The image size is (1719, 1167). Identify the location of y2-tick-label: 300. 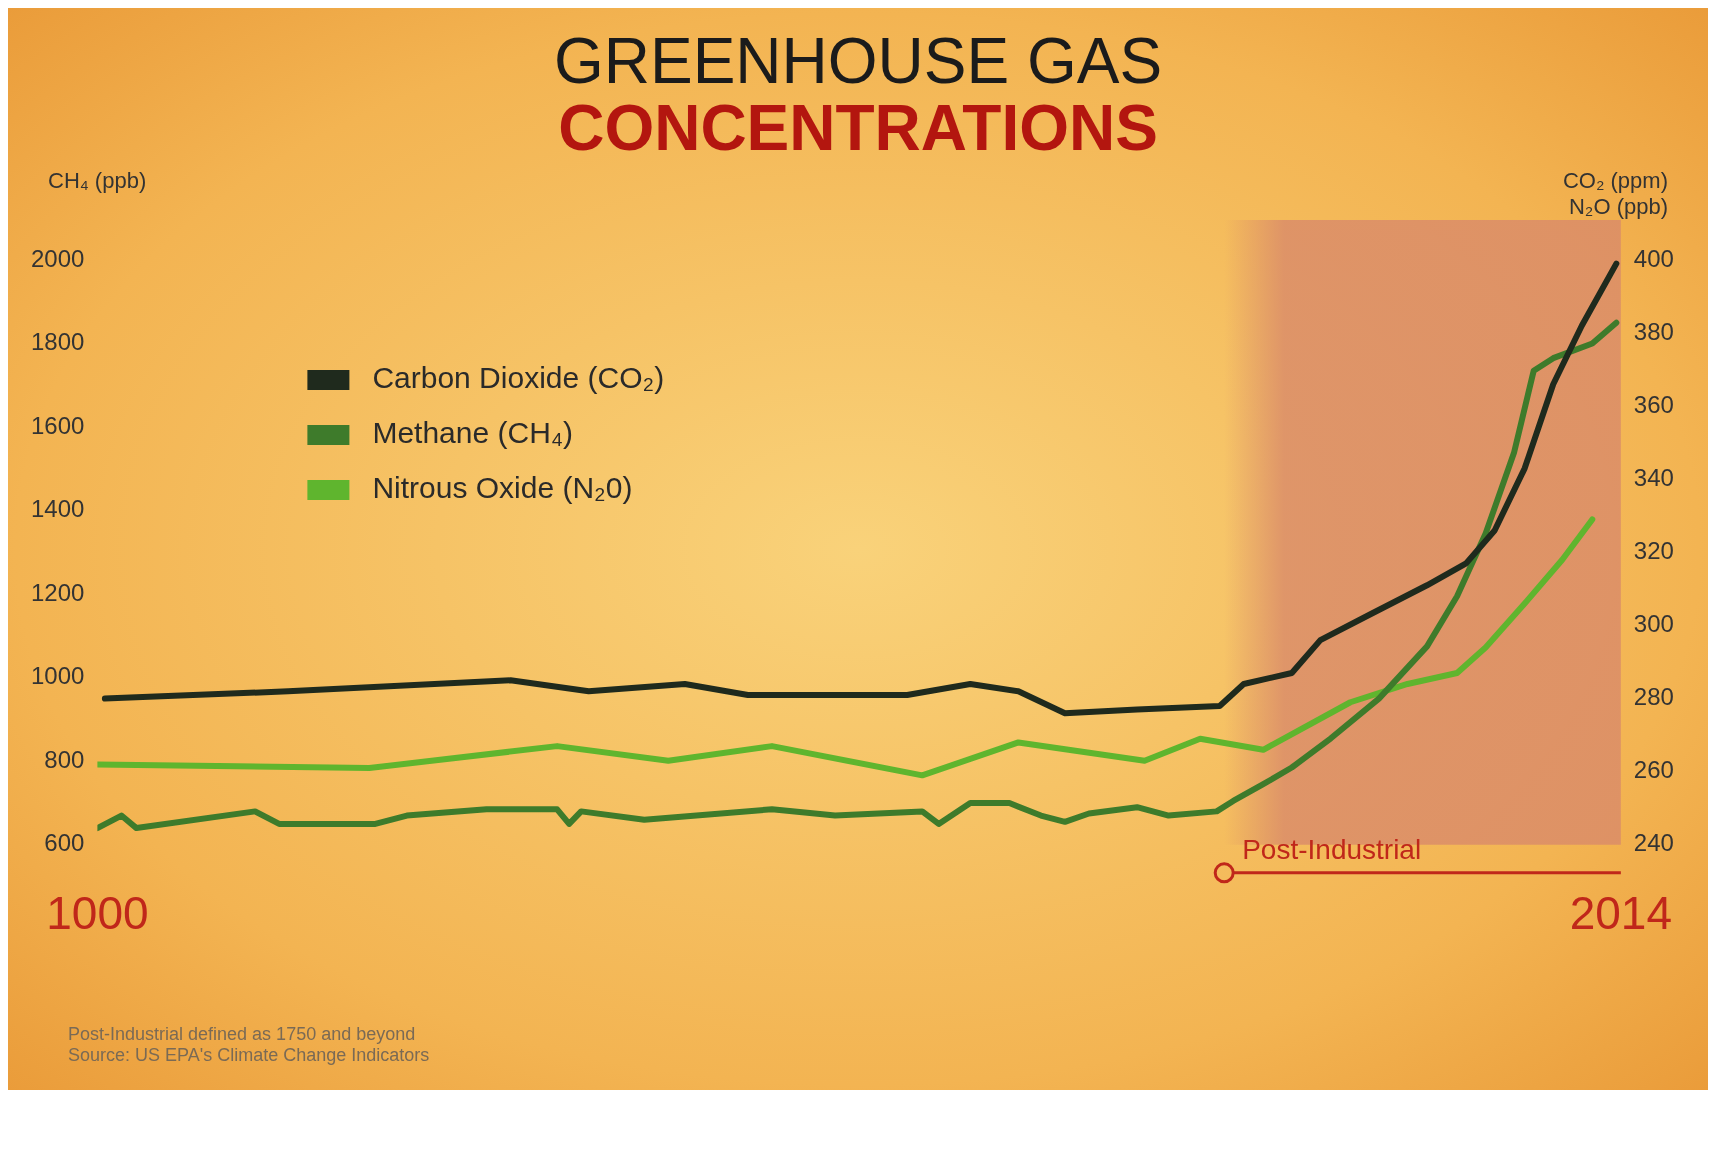
(1653, 624).